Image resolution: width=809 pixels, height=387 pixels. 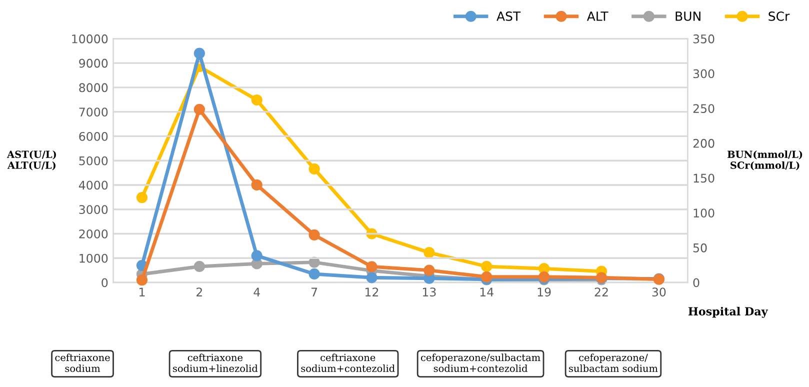 I want to click on x-tick-label: 30, so click(x=659, y=292).